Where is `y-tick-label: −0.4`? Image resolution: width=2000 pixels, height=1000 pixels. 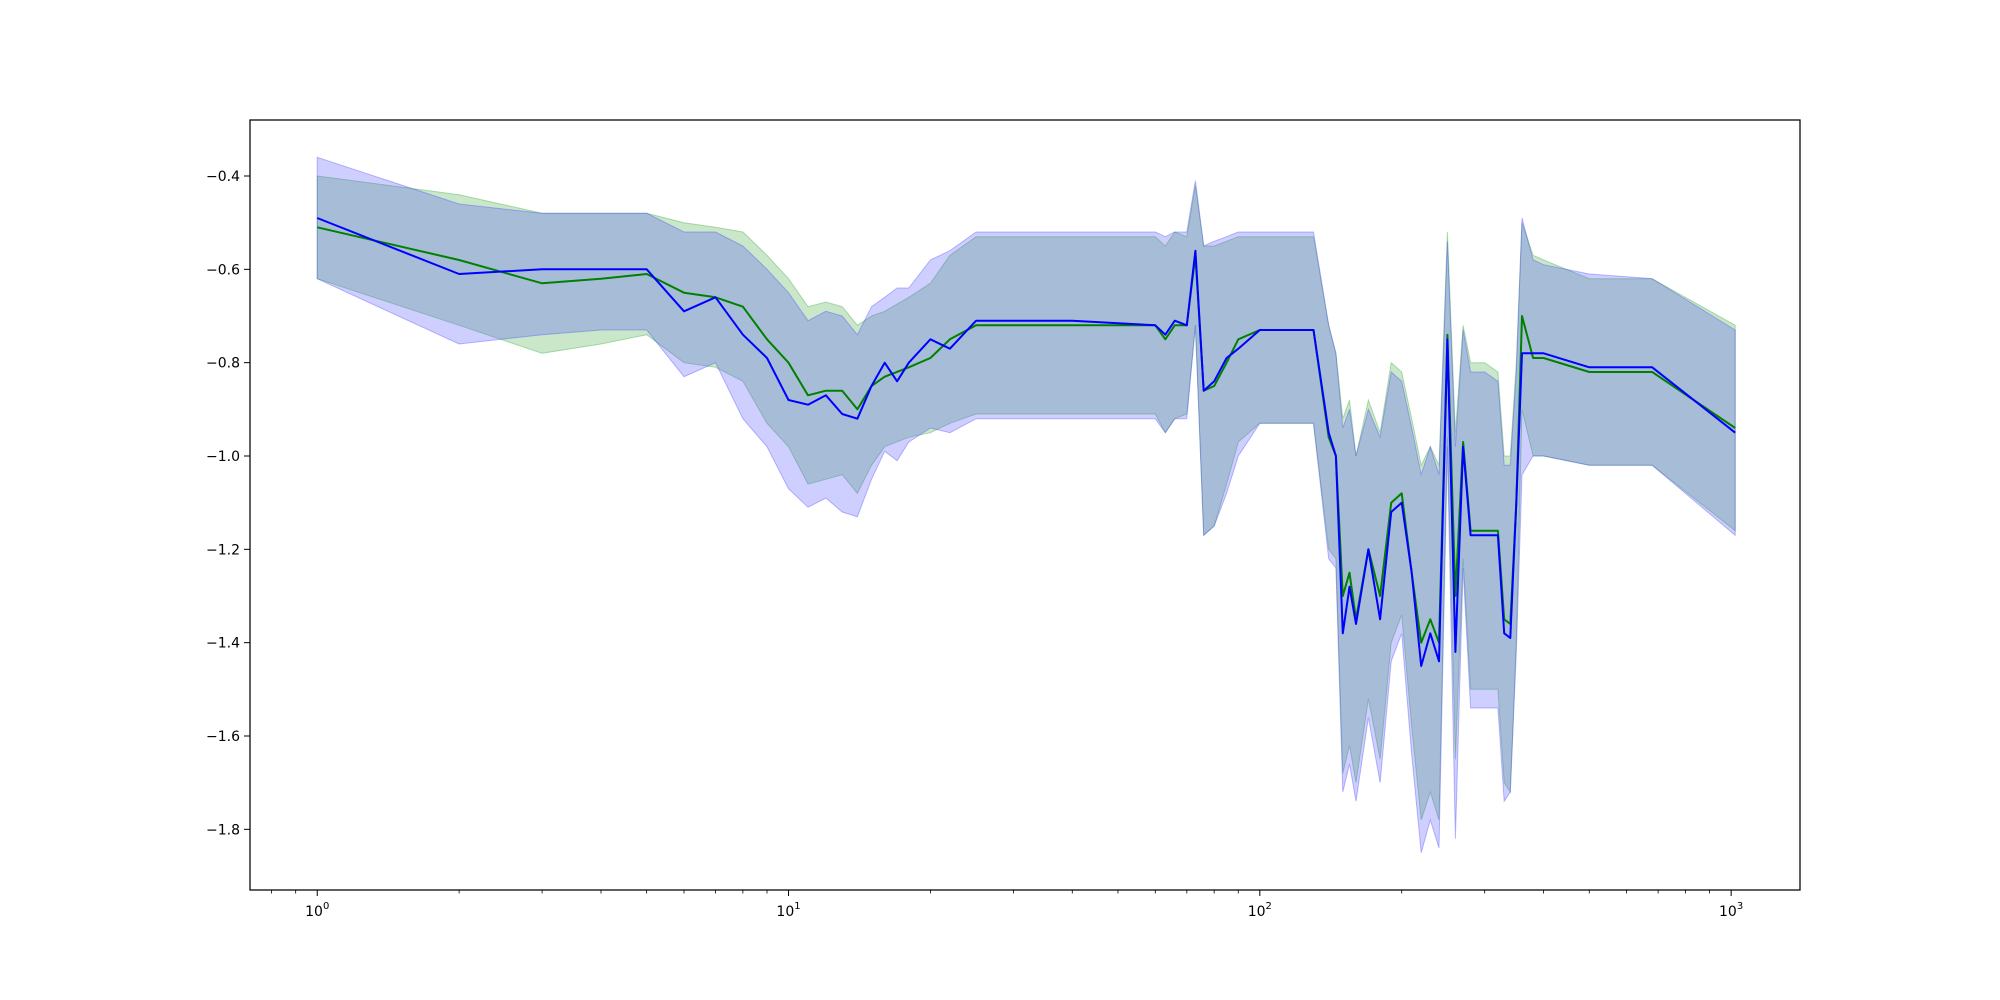
y-tick-label: −0.4 is located at coordinates (223, 177).